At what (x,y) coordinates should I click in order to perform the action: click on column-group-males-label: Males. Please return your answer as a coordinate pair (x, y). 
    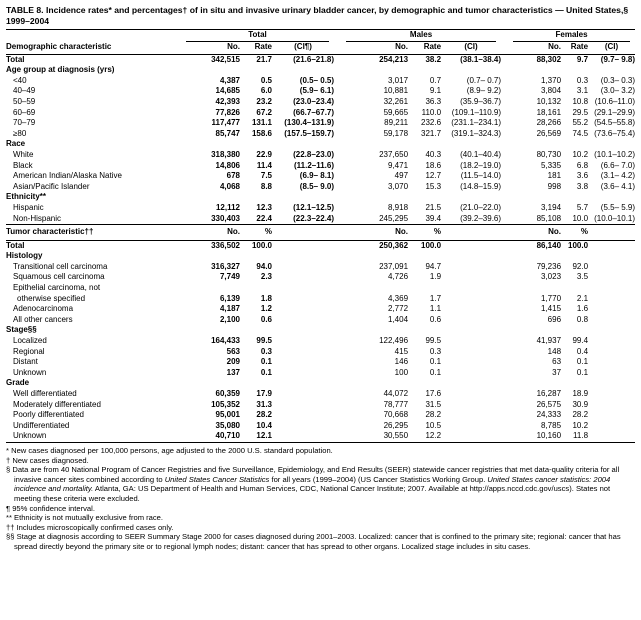
    Looking at the image, I should click on (421, 36).